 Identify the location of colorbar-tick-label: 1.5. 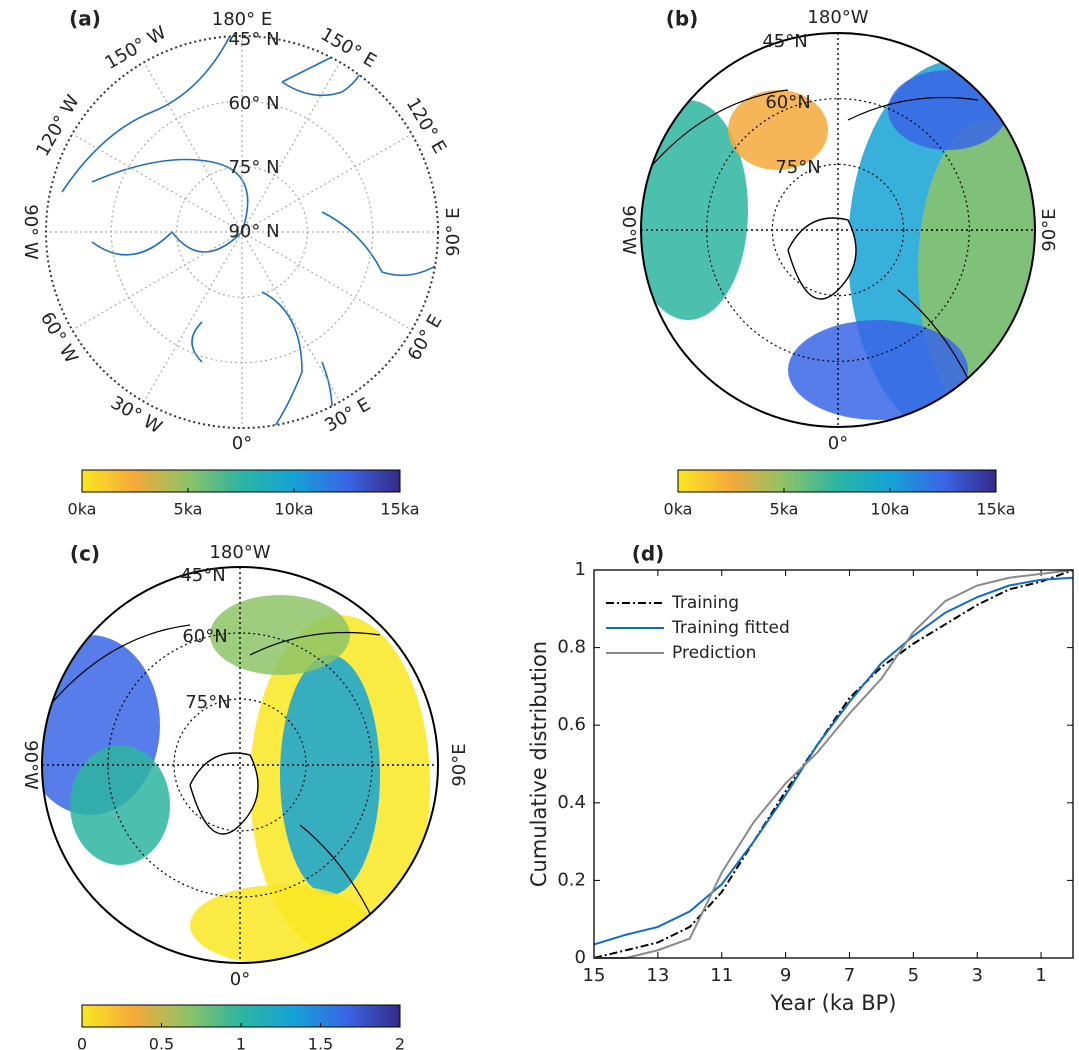
(320, 1042).